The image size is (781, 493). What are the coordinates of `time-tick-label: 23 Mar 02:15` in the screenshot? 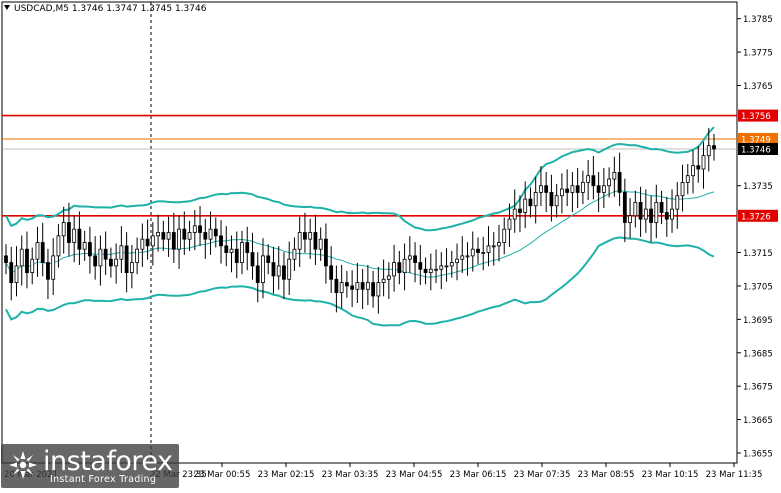 It's located at (286, 475).